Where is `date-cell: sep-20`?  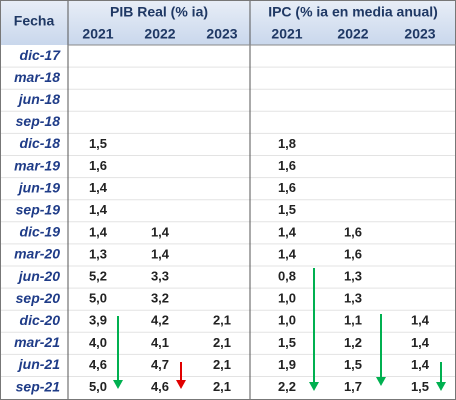 date-cell: sep-20 is located at coordinates (38, 298).